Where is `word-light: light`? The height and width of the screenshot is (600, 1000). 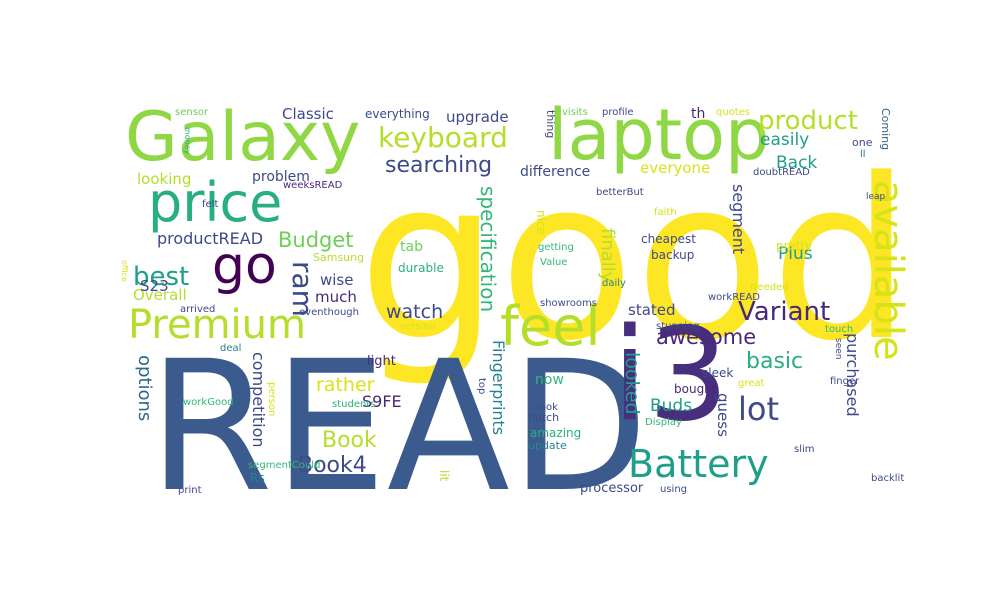
word-light: light is located at coordinates (381, 361).